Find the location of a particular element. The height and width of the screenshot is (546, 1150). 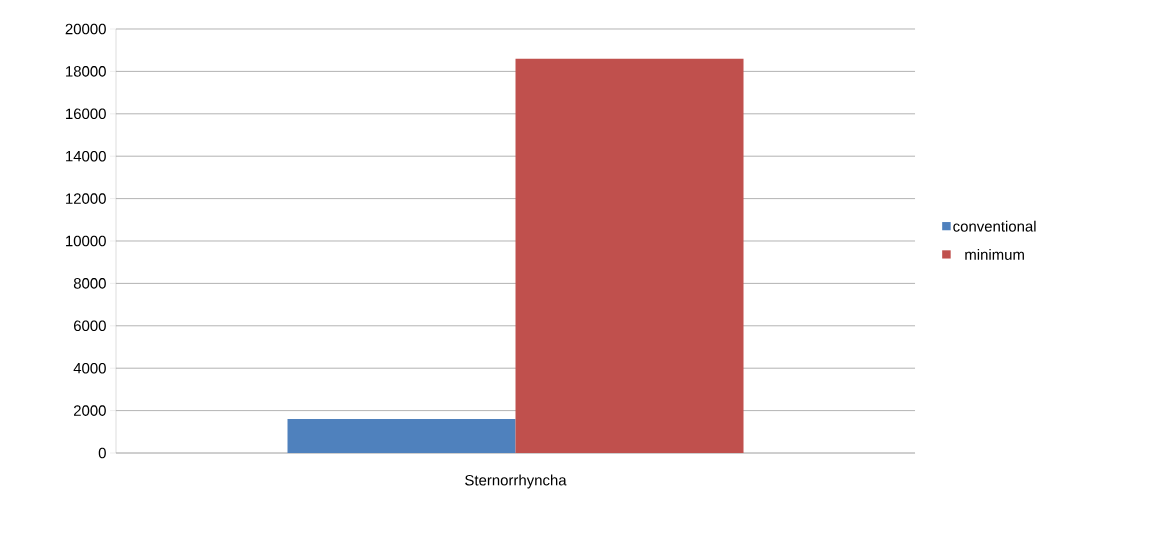

y-tick-label: 0 is located at coordinates (102, 453).